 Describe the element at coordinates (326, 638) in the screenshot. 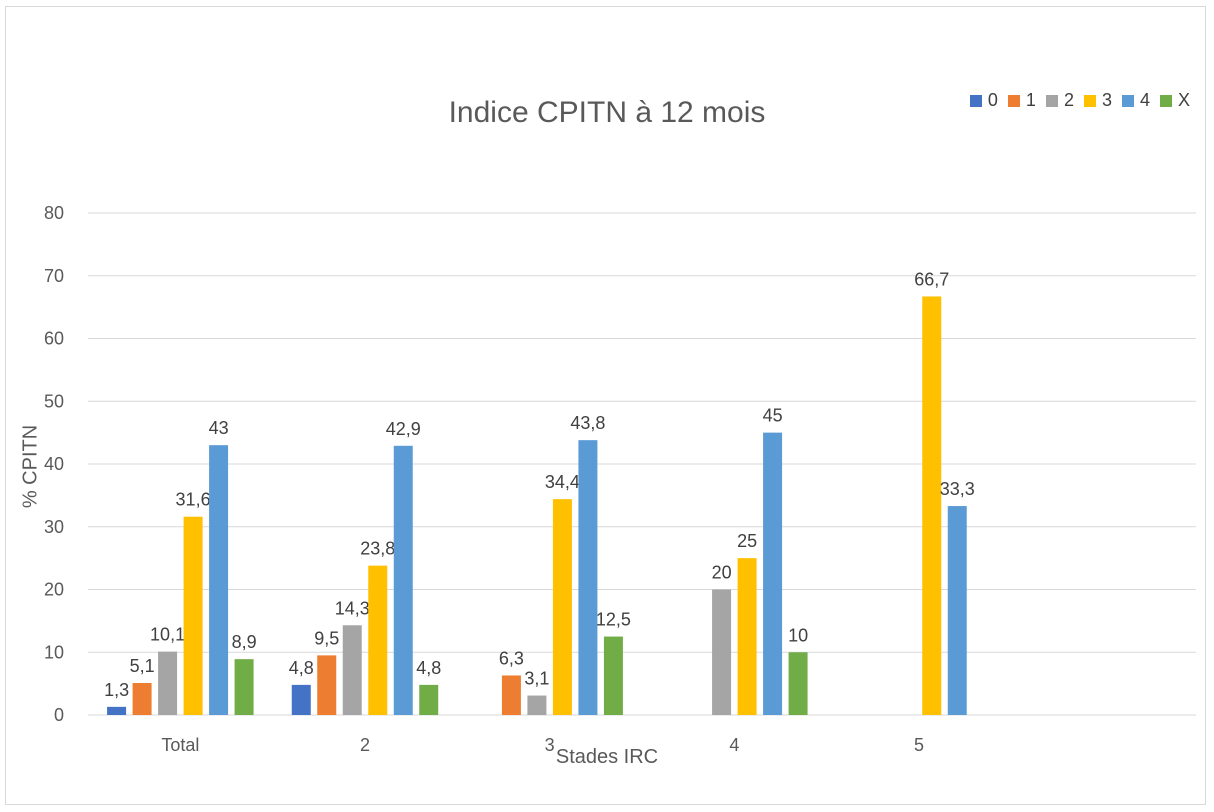

I see `data-label: 9,5` at that location.